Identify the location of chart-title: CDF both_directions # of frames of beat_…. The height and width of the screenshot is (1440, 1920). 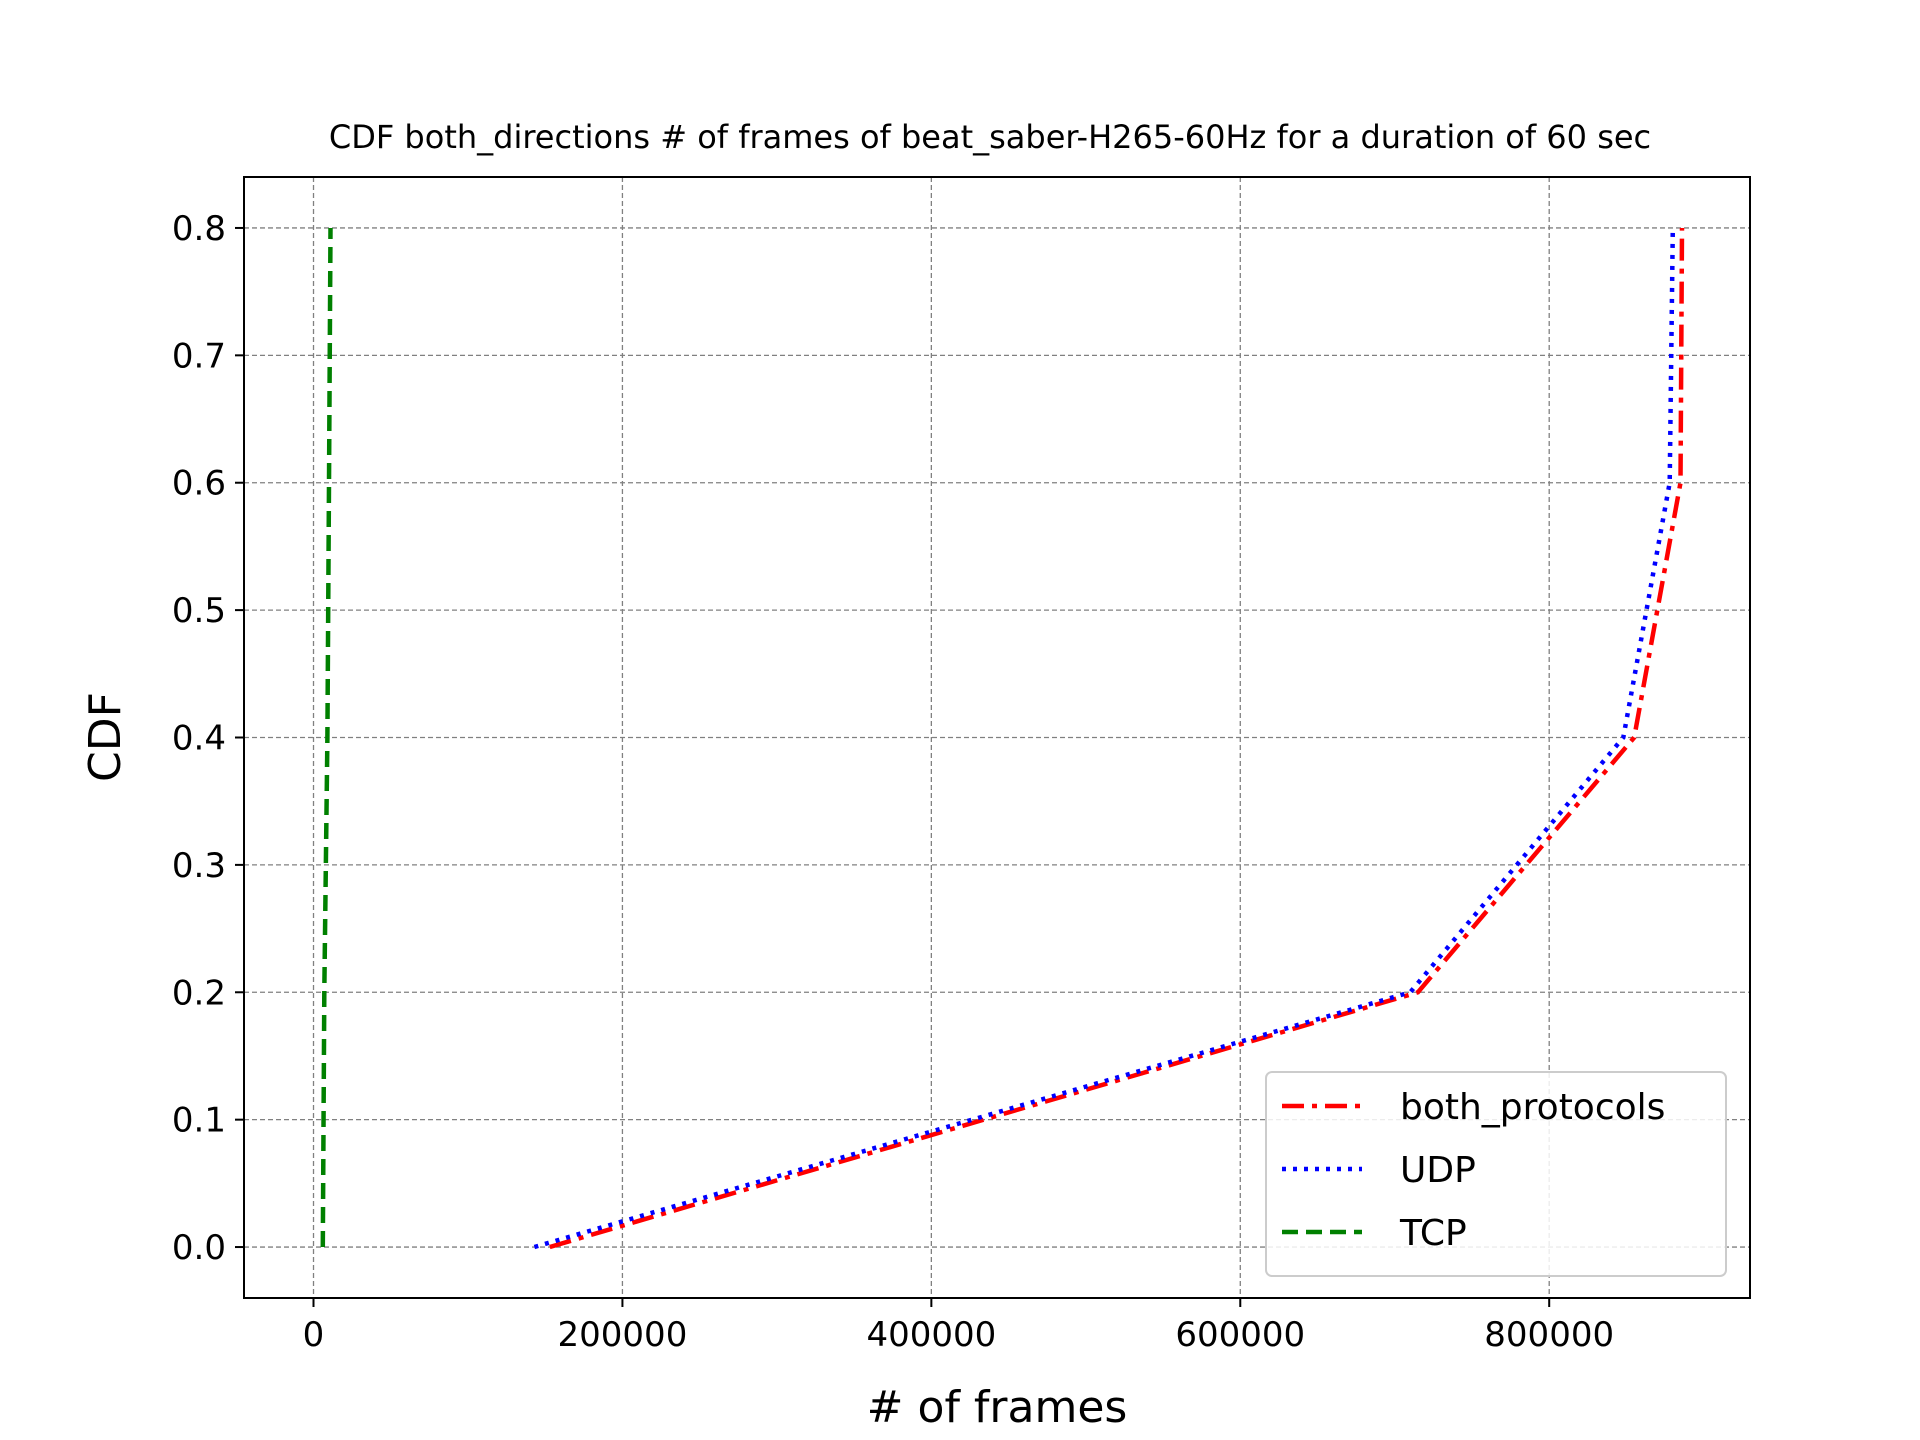
(990, 137).